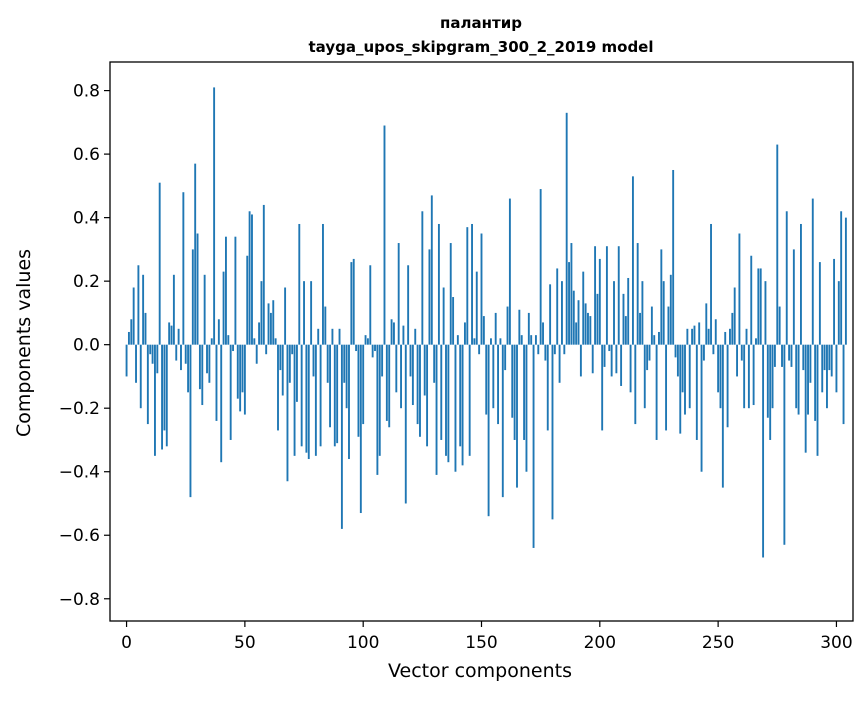 The image size is (867, 701). I want to click on y-tick-label-6: 0.4, so click(86, 219).